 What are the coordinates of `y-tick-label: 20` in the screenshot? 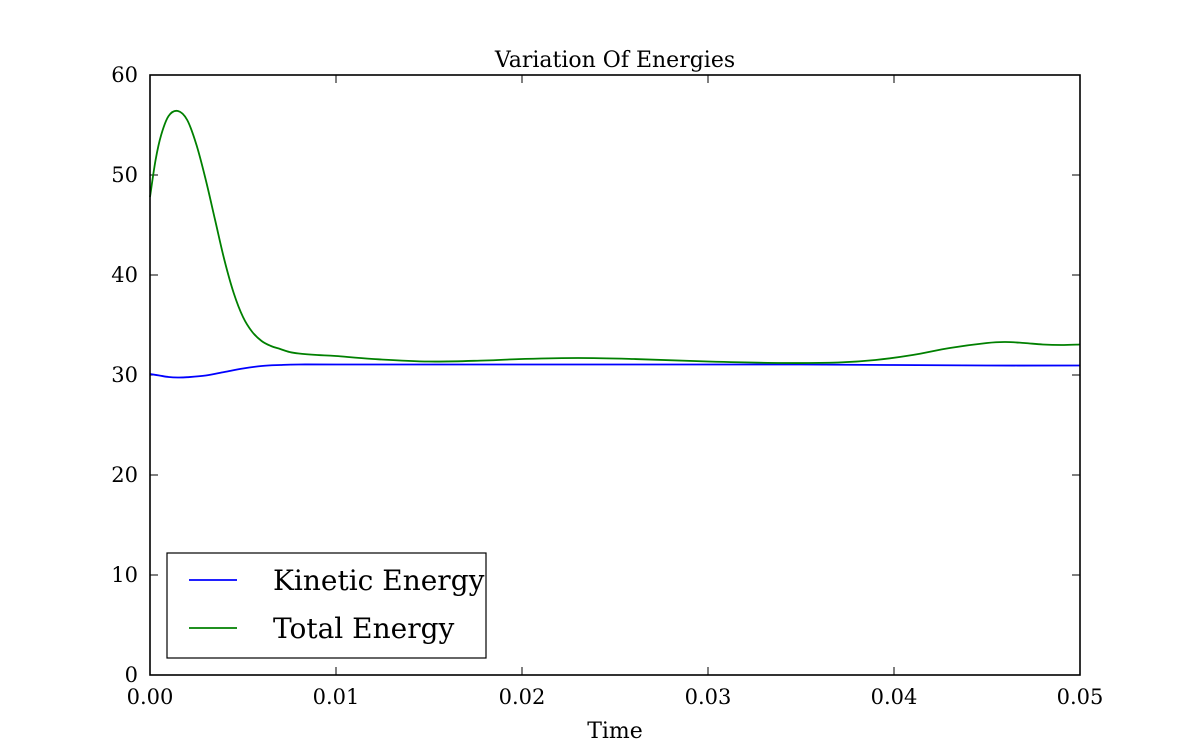 It's located at (124, 475).